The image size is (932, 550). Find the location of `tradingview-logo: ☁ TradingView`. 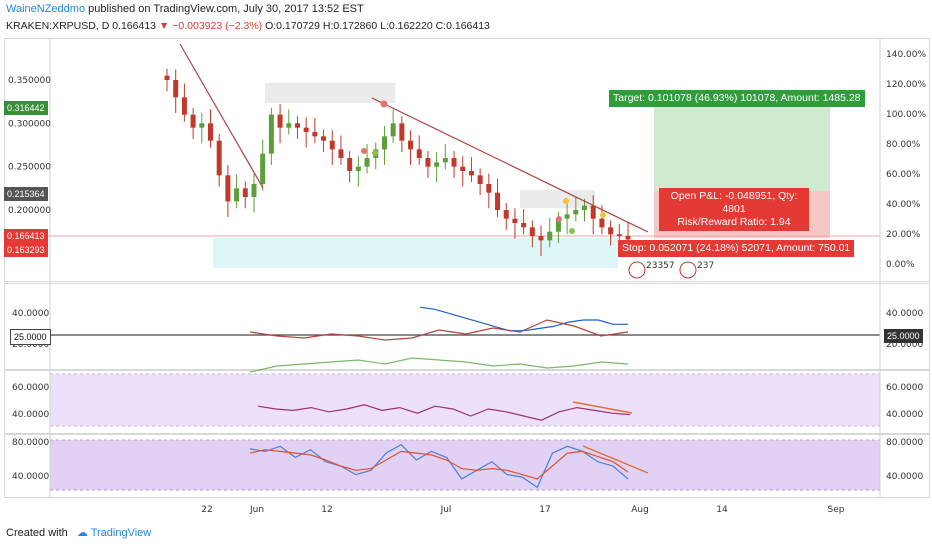

tradingview-logo: ☁ TradingView is located at coordinates (114, 533).